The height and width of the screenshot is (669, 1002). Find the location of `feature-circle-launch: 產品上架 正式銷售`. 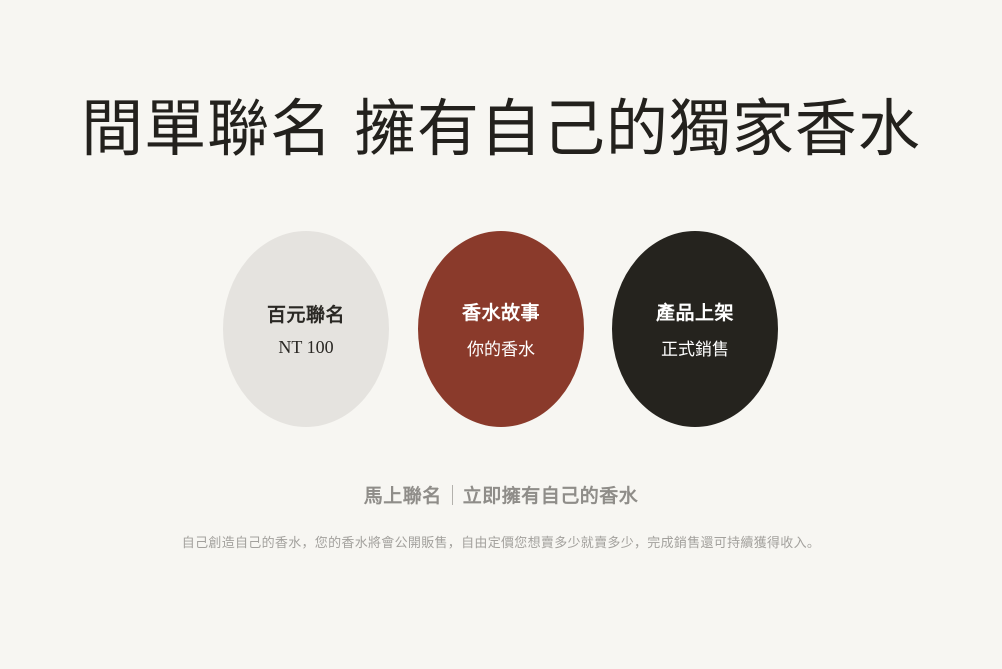

feature-circle-launch: 產品上架 正式銷售 is located at coordinates (695, 329).